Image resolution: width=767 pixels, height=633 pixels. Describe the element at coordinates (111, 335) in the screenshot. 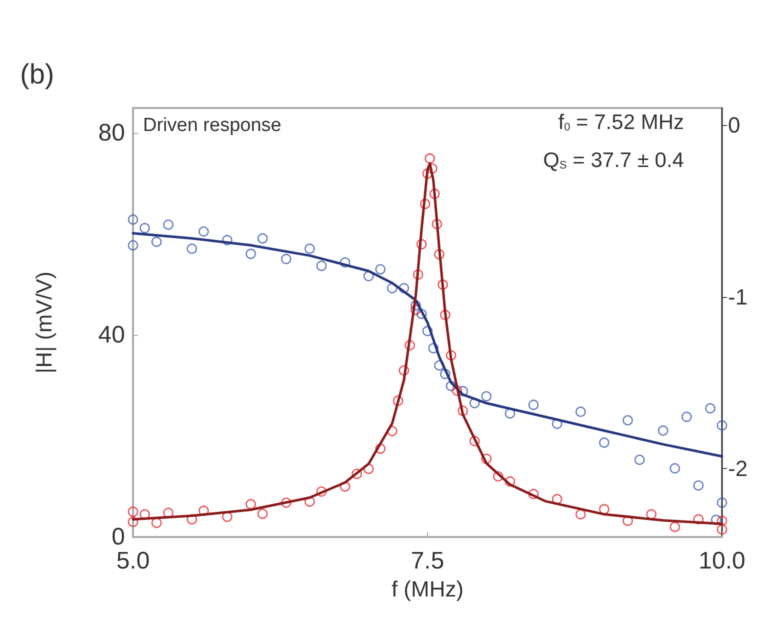

I see `y-tick-label: 40` at that location.